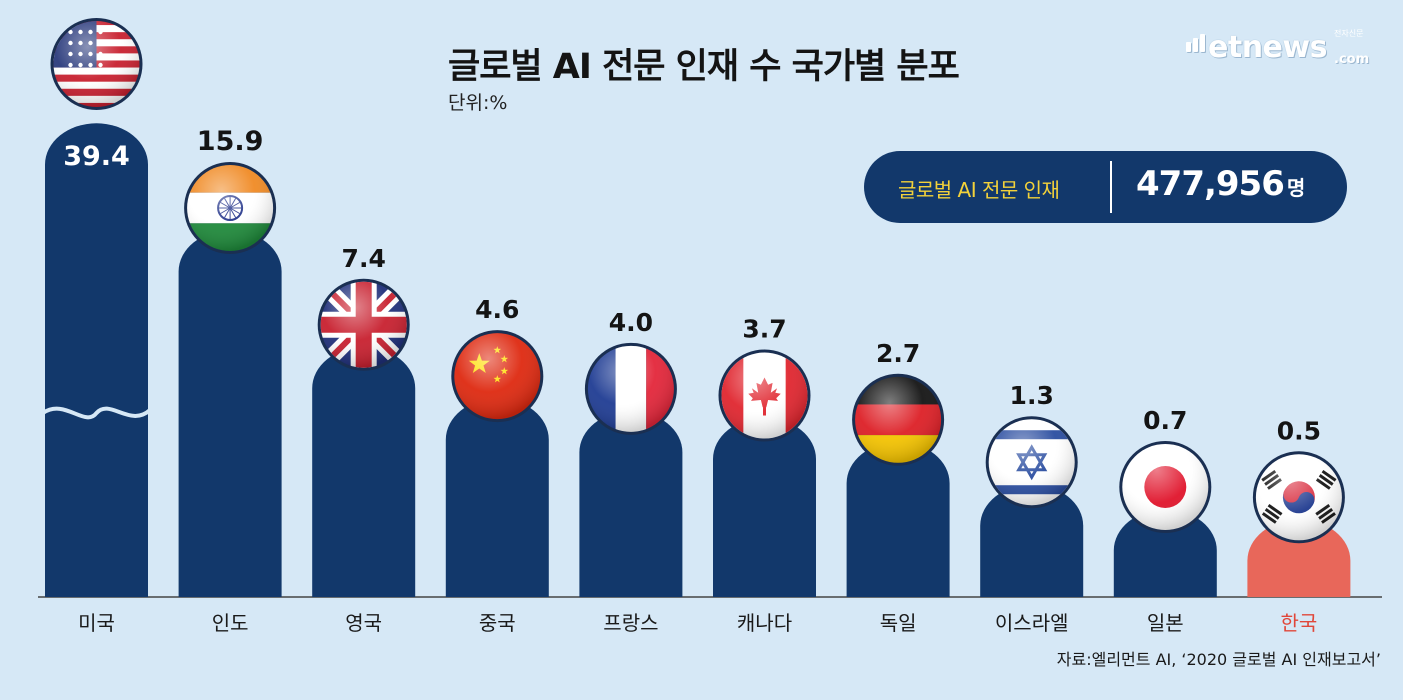  I want to click on bar-중국, so click(497, 497).